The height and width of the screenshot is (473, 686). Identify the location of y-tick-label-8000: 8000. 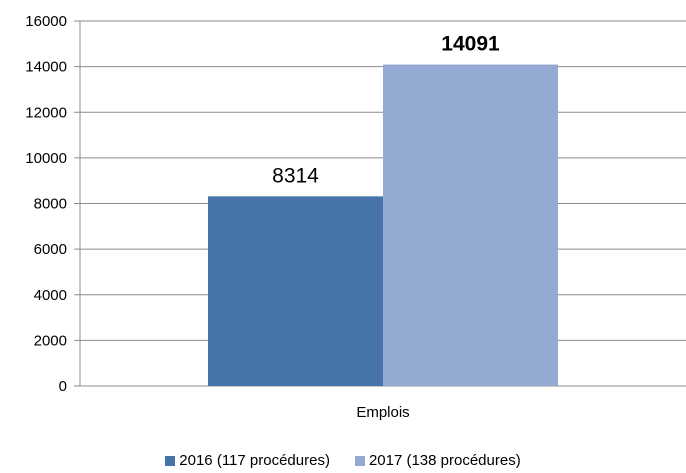
(50, 204).